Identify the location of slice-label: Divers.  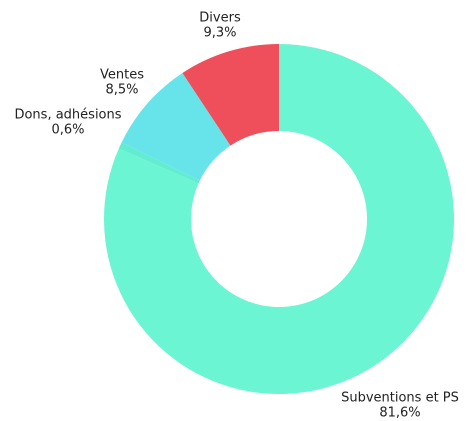
(220, 18).